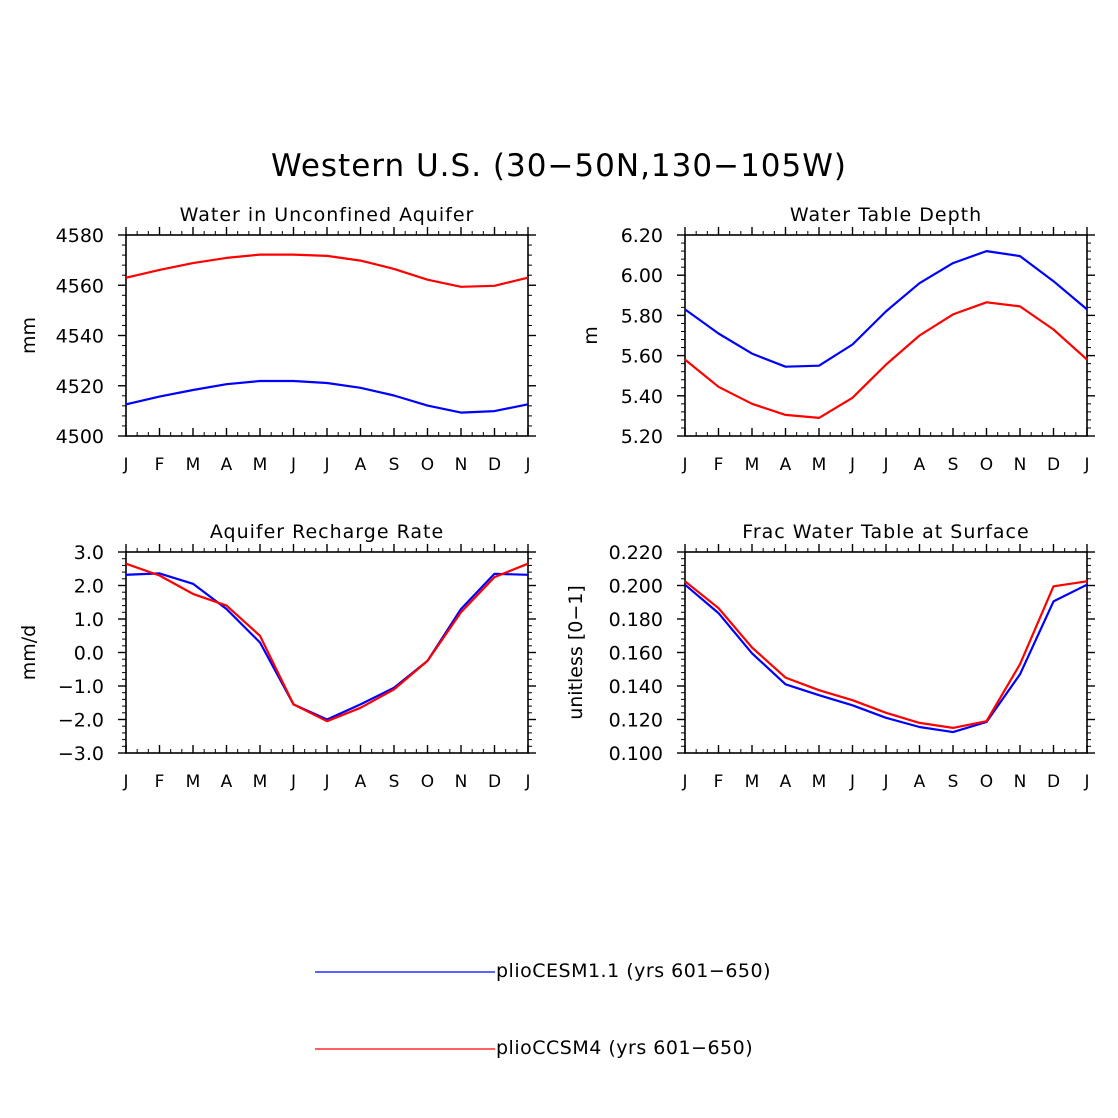  I want to click on y-tick-label: 6.20, so click(642, 236).